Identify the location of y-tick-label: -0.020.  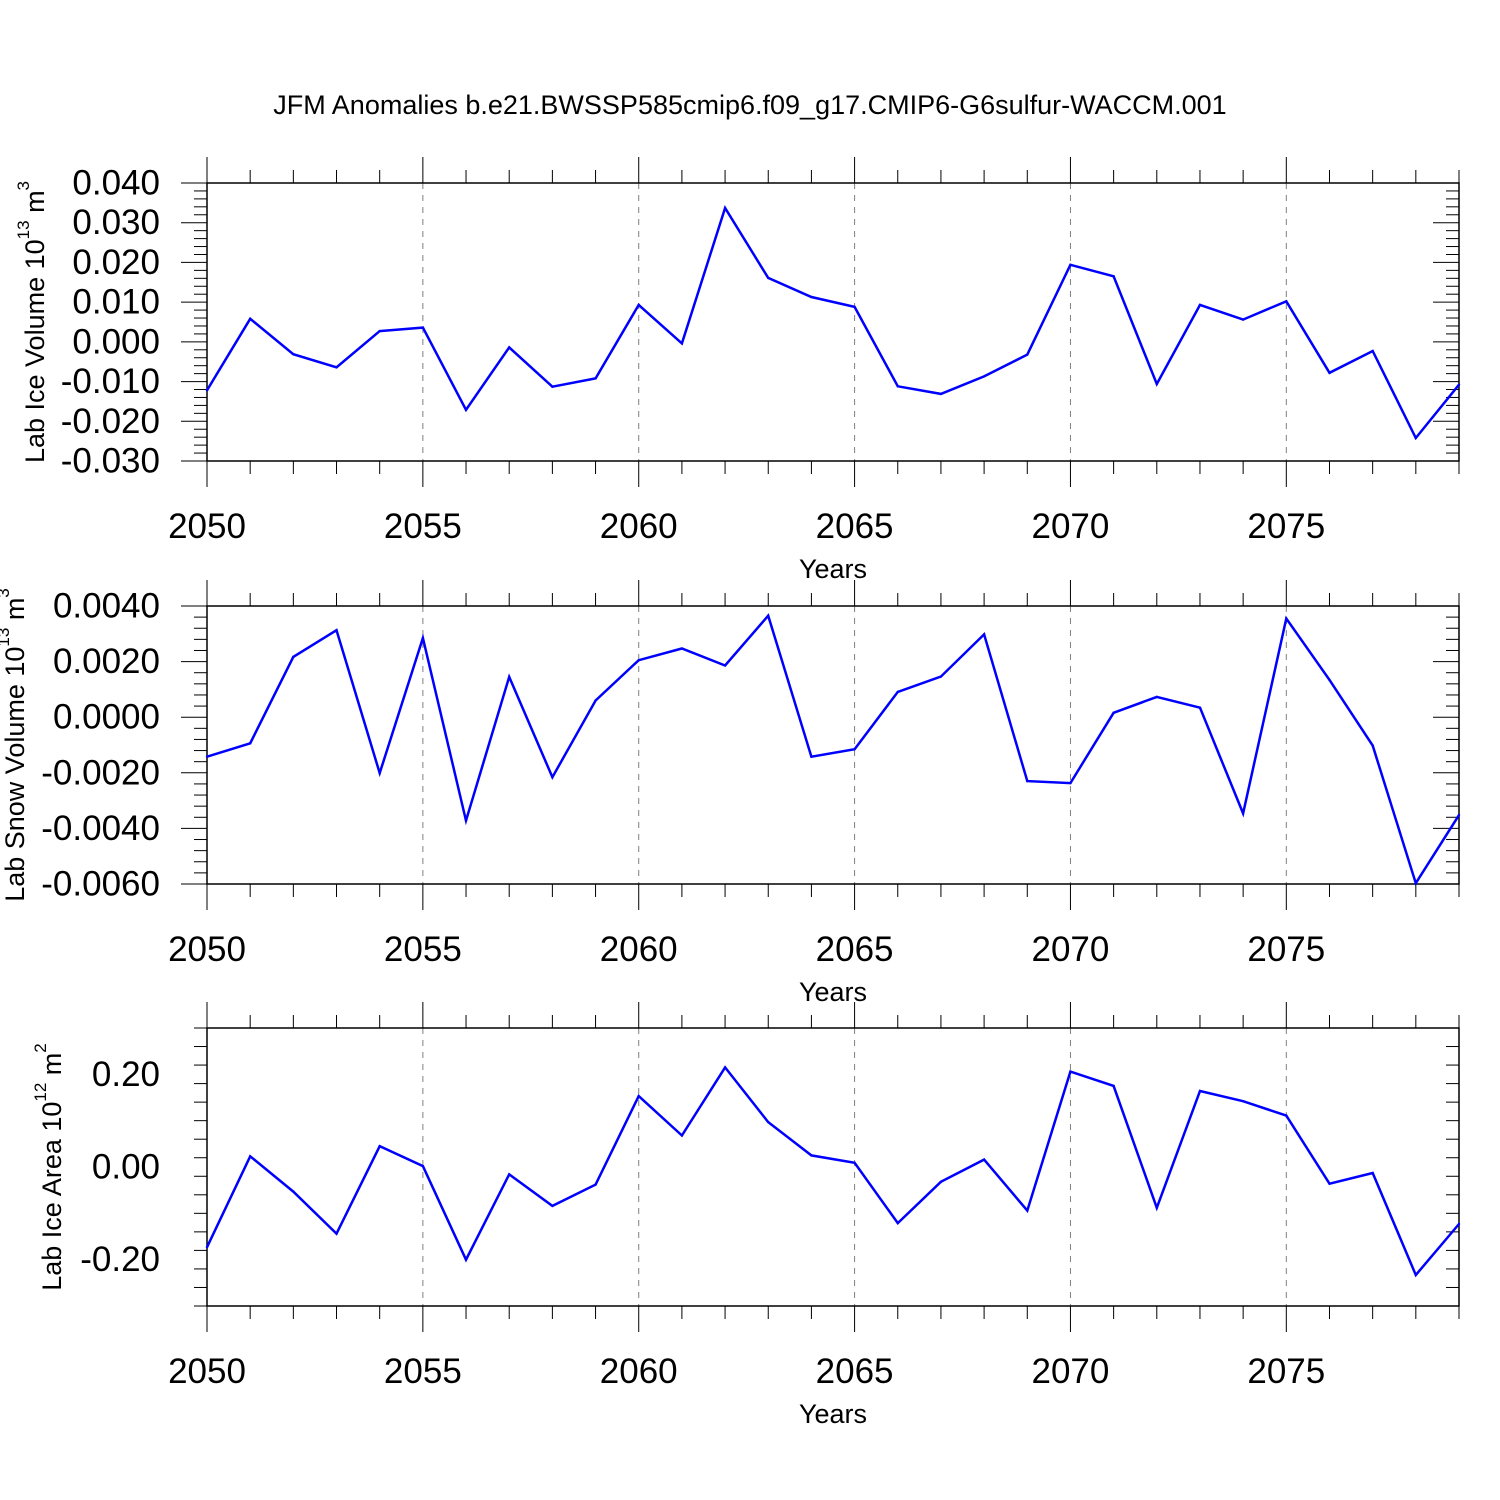
(110, 421).